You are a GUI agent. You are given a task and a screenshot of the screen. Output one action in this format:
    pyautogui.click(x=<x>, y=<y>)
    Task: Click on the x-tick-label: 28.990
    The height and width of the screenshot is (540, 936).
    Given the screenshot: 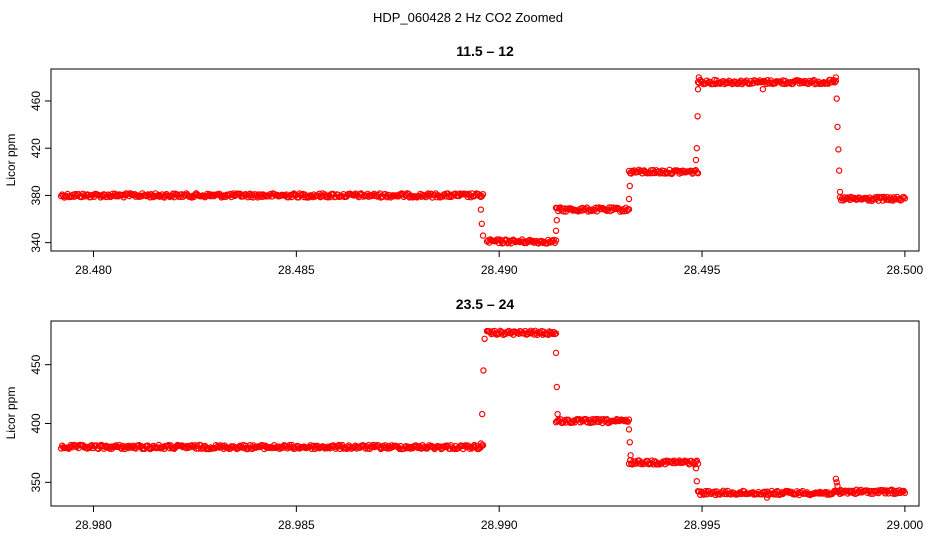 What is the action you would take?
    pyautogui.click(x=499, y=525)
    